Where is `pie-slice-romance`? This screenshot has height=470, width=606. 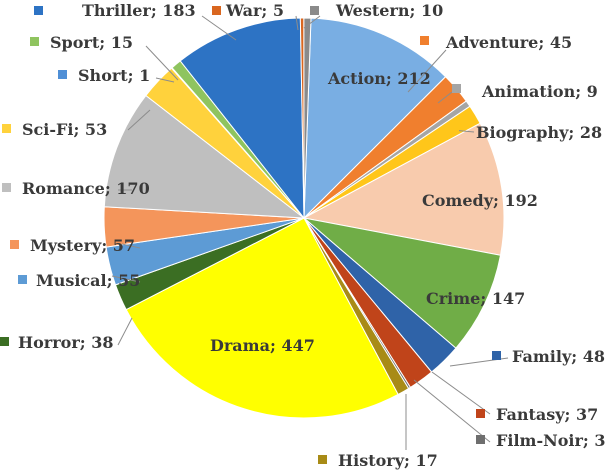
pie-slice-romance is located at coordinates (204, 156).